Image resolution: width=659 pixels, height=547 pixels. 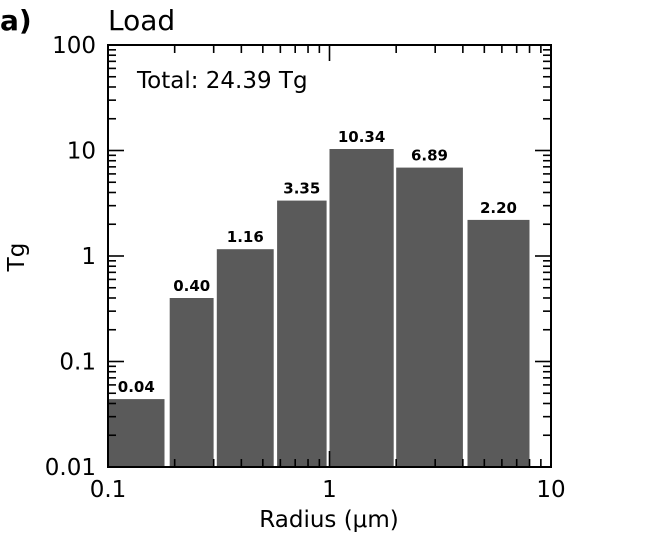 What do you see at coordinates (108, 490) in the screenshot?
I see `x-tick-label: 0.1` at bounding box center [108, 490].